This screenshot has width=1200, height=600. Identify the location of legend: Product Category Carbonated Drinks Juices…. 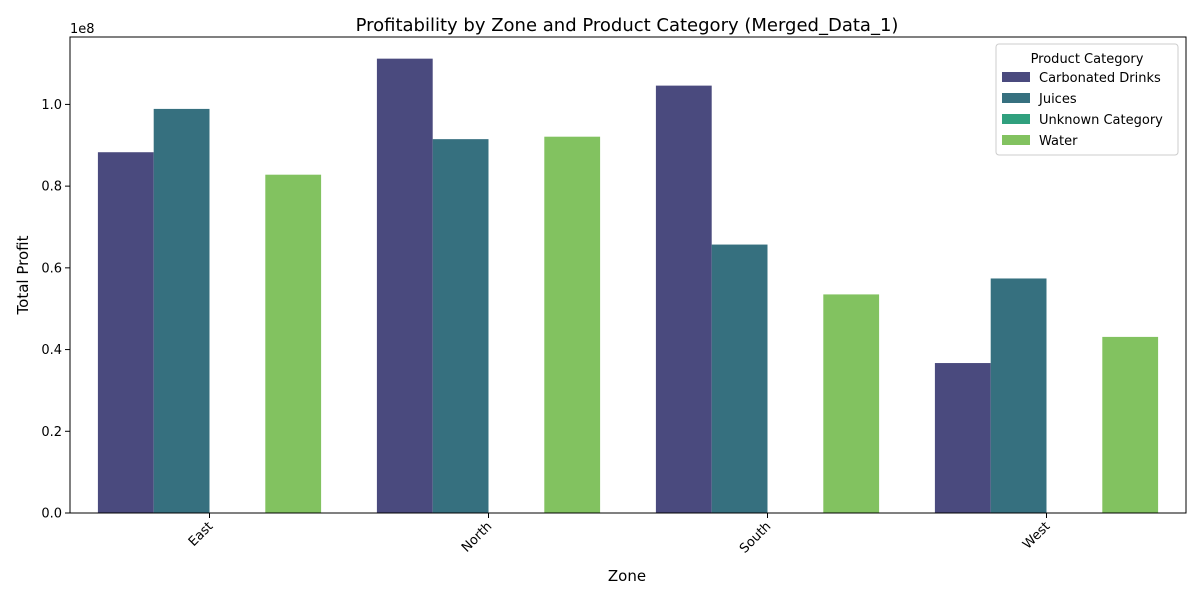
(1087, 99).